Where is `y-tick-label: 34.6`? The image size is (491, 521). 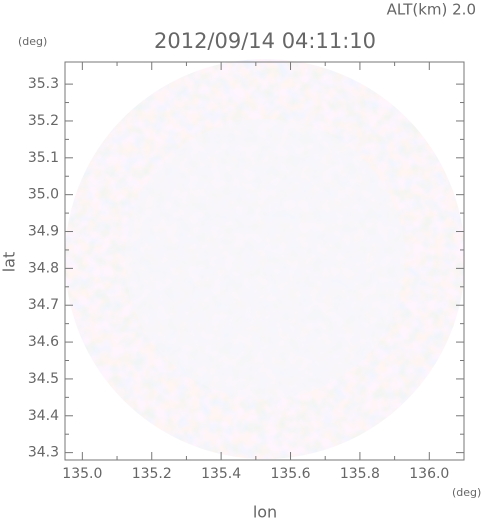 y-tick-label: 34.6 is located at coordinates (43, 342).